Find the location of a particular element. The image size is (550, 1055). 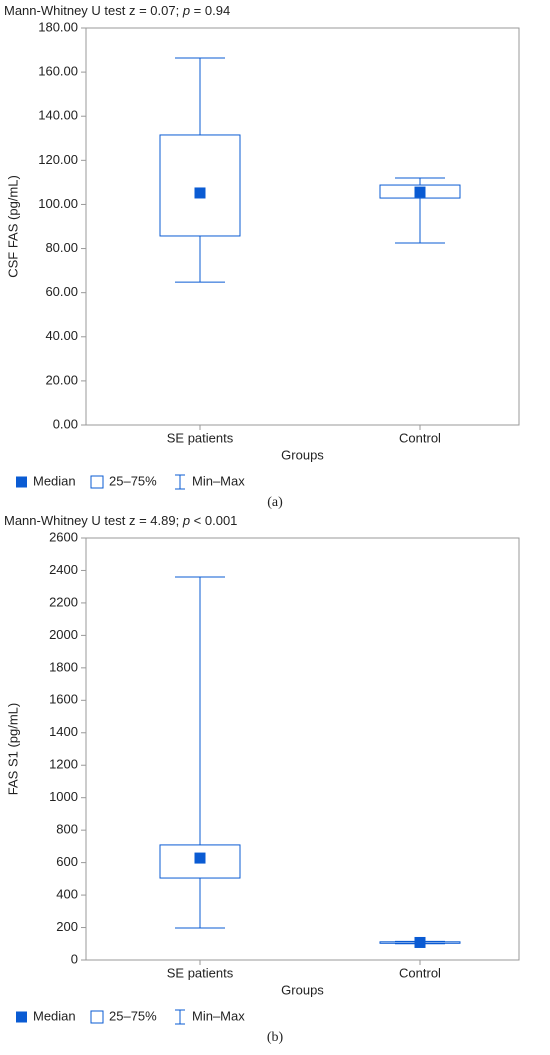

y-tick-label: 1200 is located at coordinates (63, 764).